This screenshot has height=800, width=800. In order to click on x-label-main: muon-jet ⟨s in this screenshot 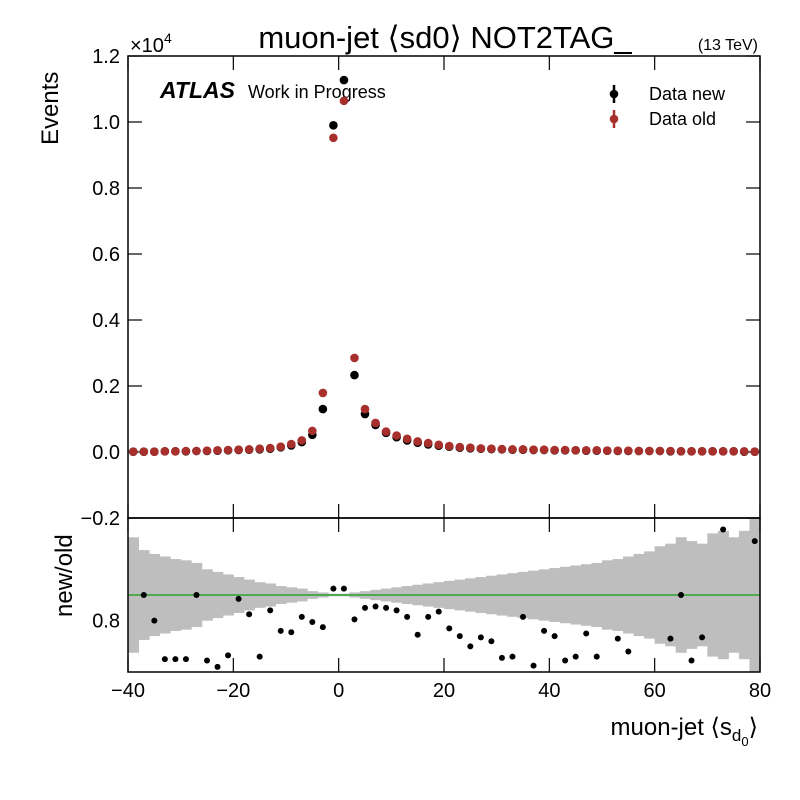, I will do `click(671, 727)`.